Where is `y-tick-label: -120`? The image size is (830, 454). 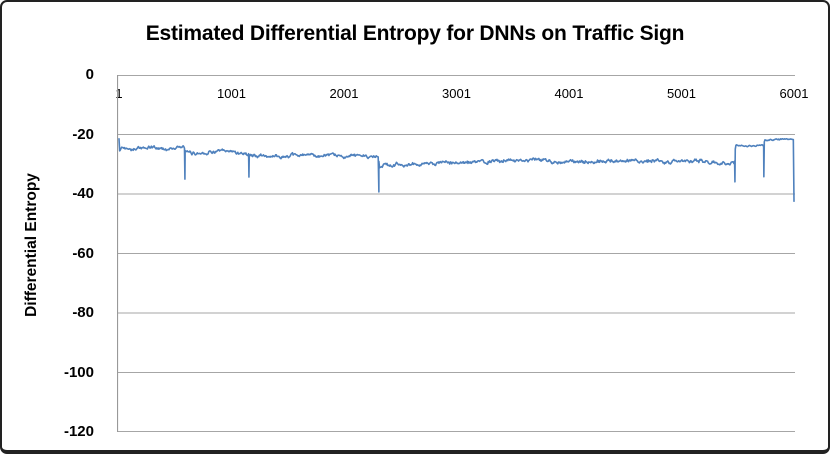 y-tick-label: -120 is located at coordinates (78, 431).